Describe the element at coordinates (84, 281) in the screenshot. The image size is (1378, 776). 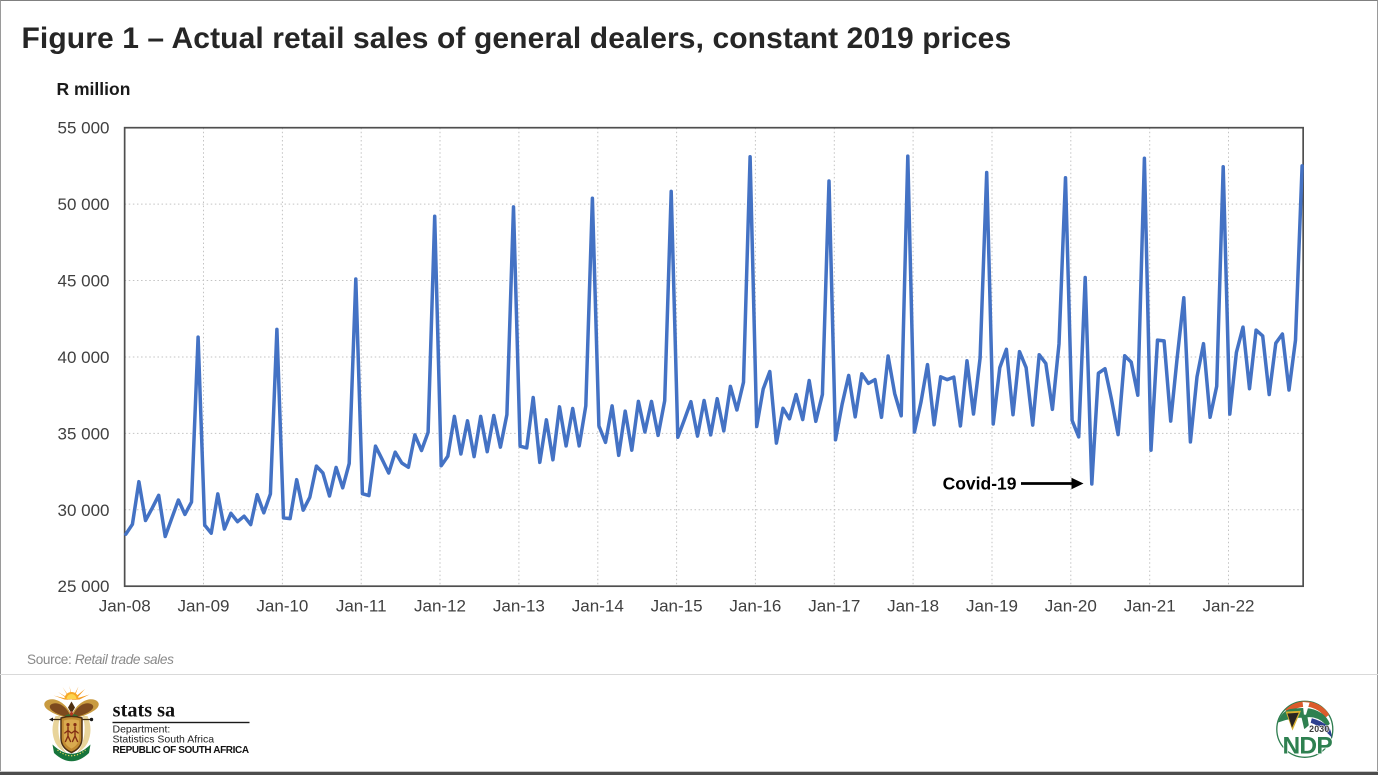
I see `svg-text: 45 000` at that location.